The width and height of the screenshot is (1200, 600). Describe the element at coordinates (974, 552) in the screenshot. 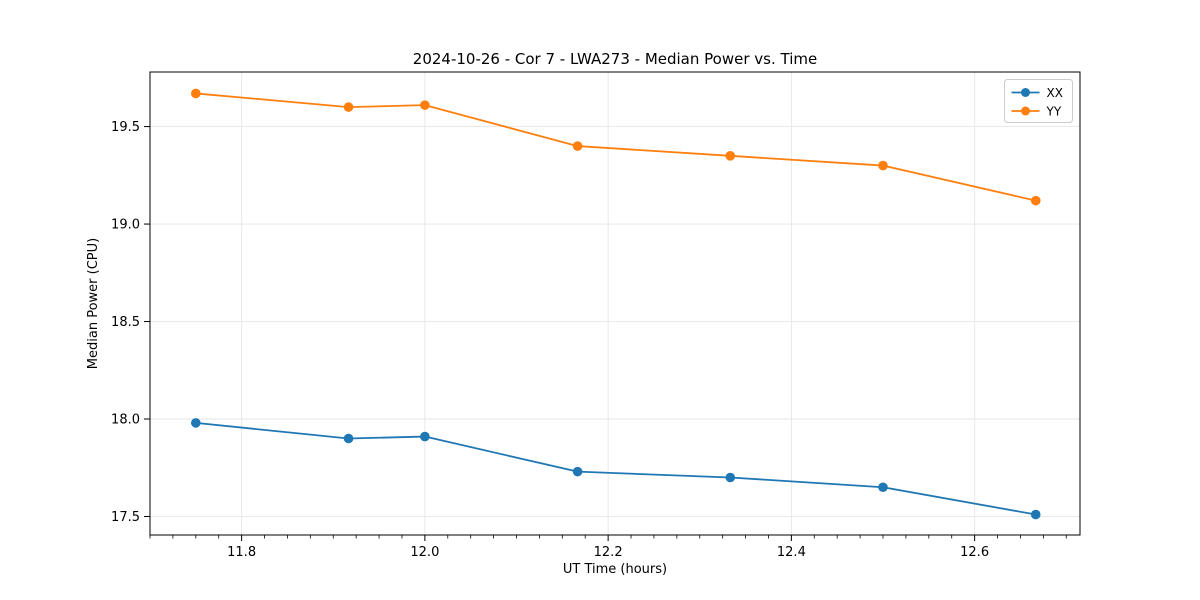

I see `x-tick-label: 12.6` at that location.